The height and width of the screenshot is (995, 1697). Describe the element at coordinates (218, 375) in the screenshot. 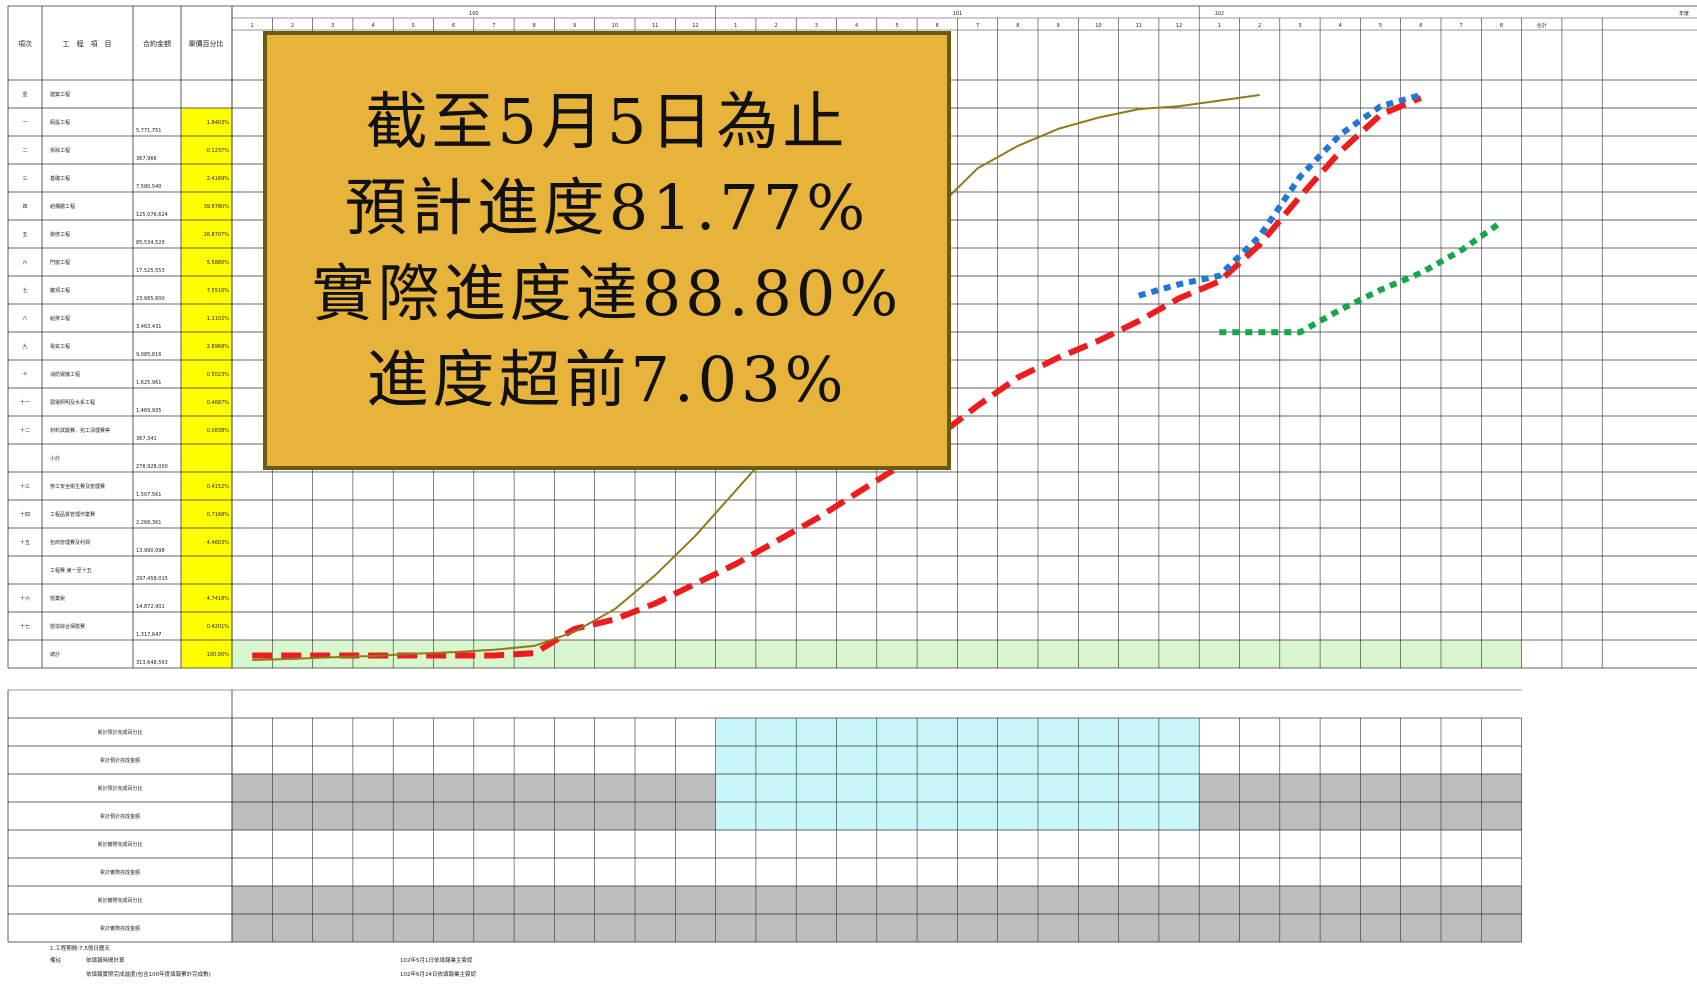

I see `percentage-value: 0.5023%` at that location.